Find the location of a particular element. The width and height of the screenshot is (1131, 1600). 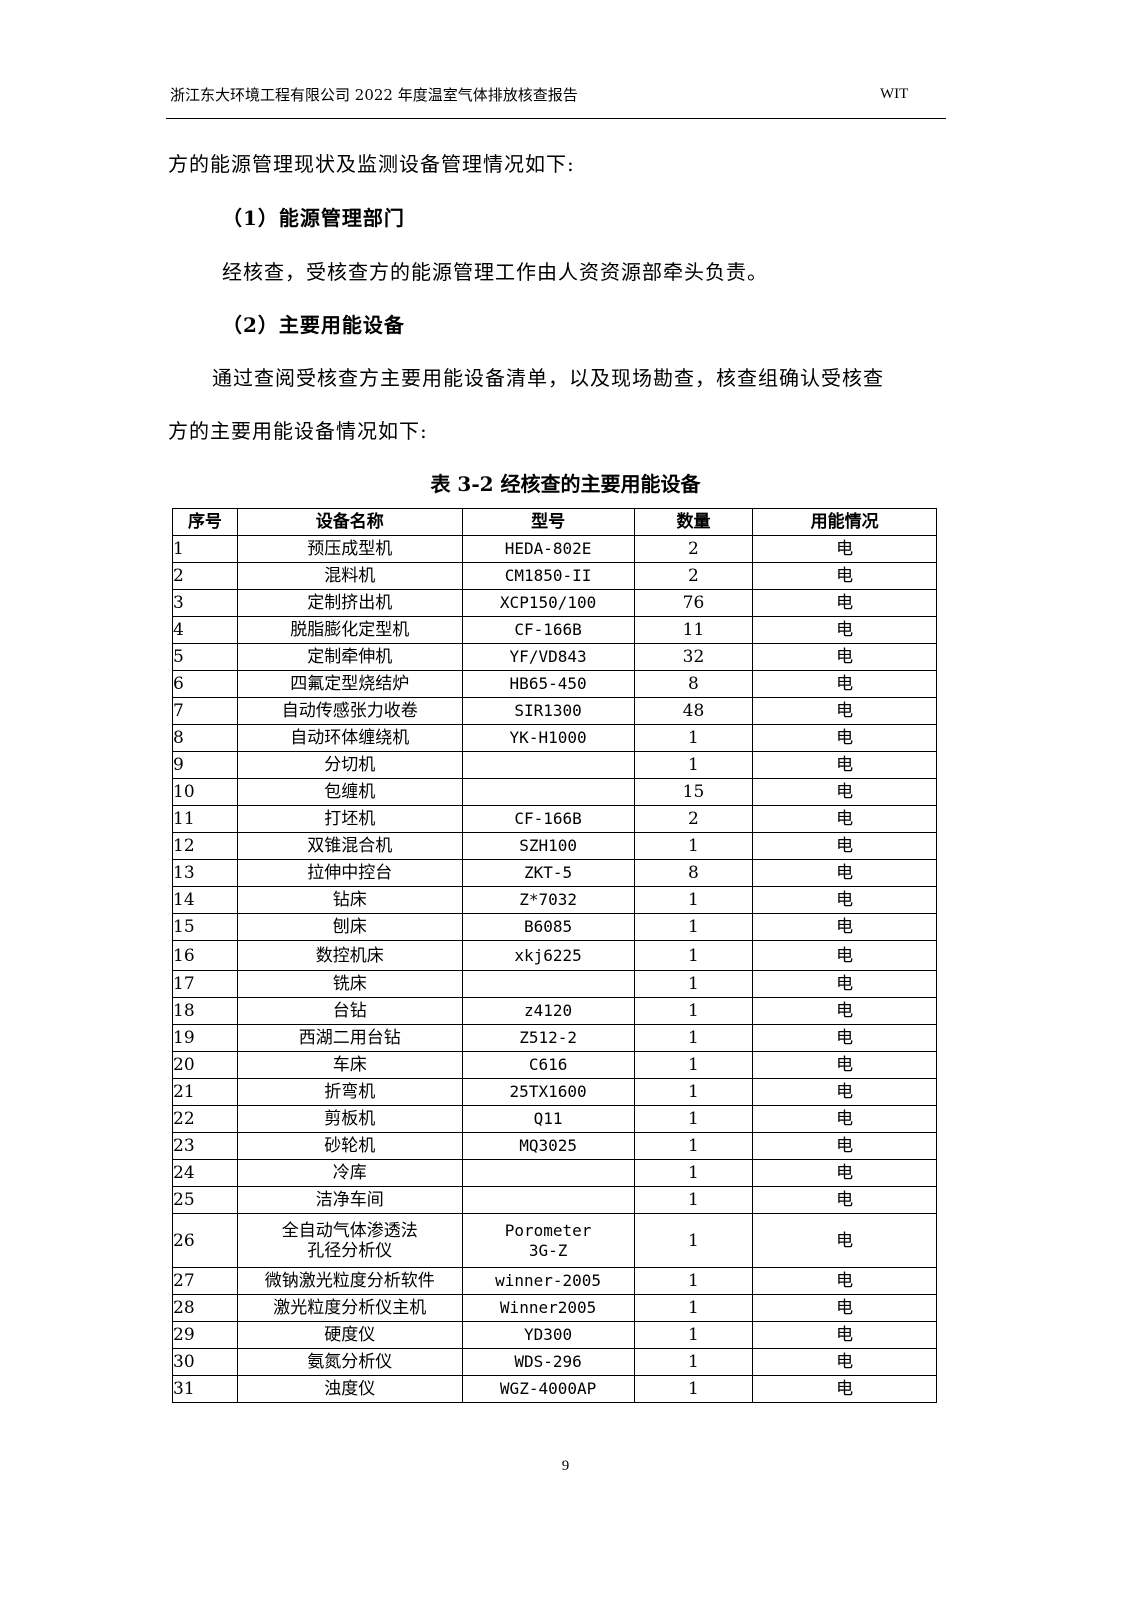

table-row: 12 双锥混合机 SZH100 1 电 is located at coordinates (554, 846).